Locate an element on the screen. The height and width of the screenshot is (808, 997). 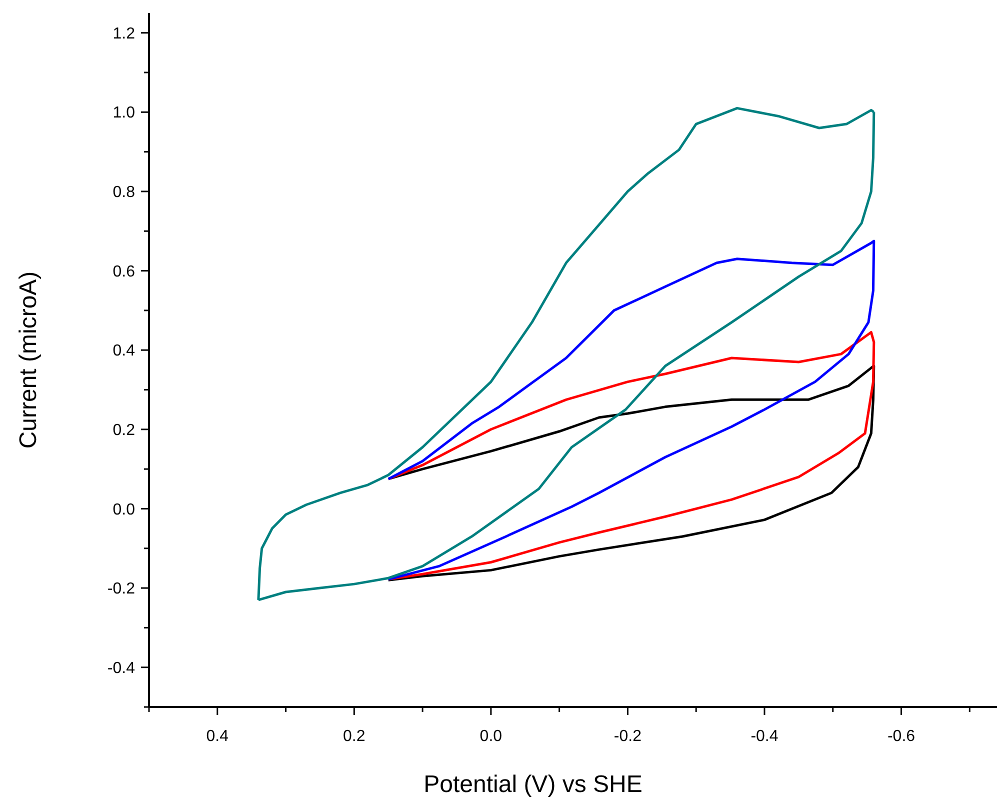
y-tick-label: 0.2 is located at coordinates (124, 430).